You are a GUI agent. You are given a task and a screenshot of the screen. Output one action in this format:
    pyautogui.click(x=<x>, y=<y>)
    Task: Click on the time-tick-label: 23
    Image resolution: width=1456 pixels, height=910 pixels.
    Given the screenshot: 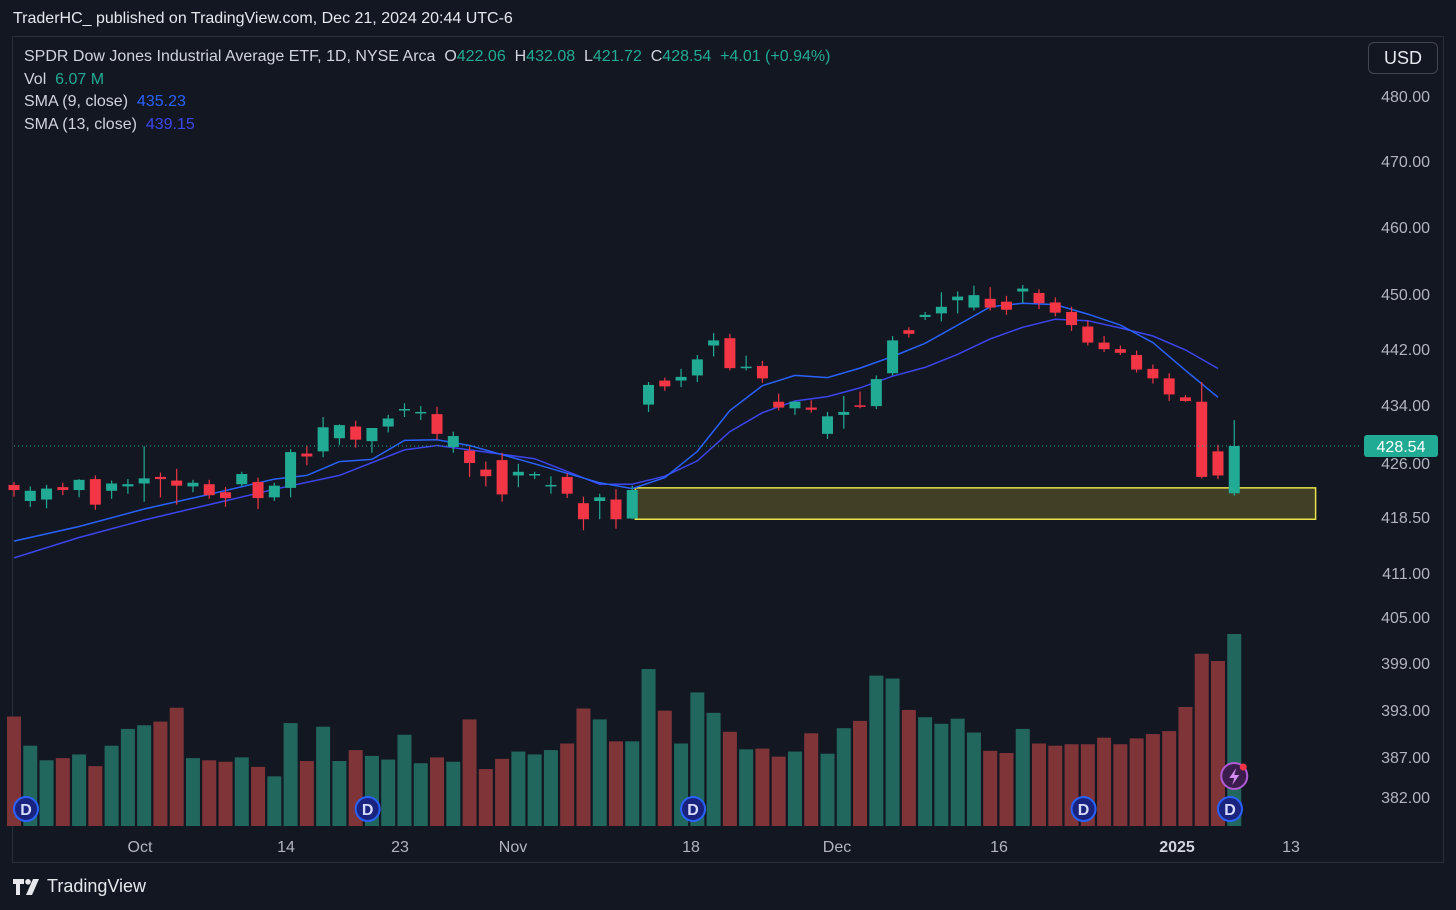 What is the action you would take?
    pyautogui.click(x=400, y=847)
    